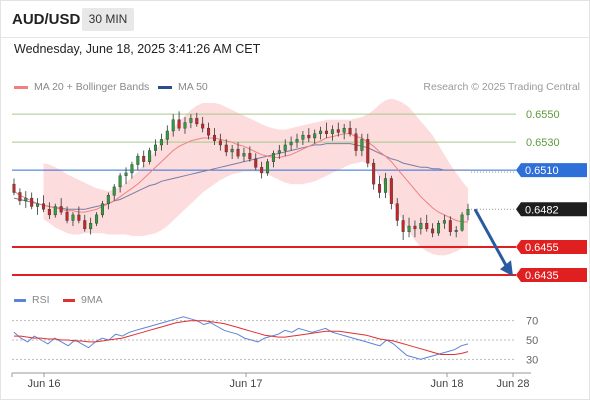 The image size is (590, 401). What do you see at coordinates (542, 171) in the screenshot?
I see `level-label-0.6510: 0.6510` at bounding box center [542, 171].